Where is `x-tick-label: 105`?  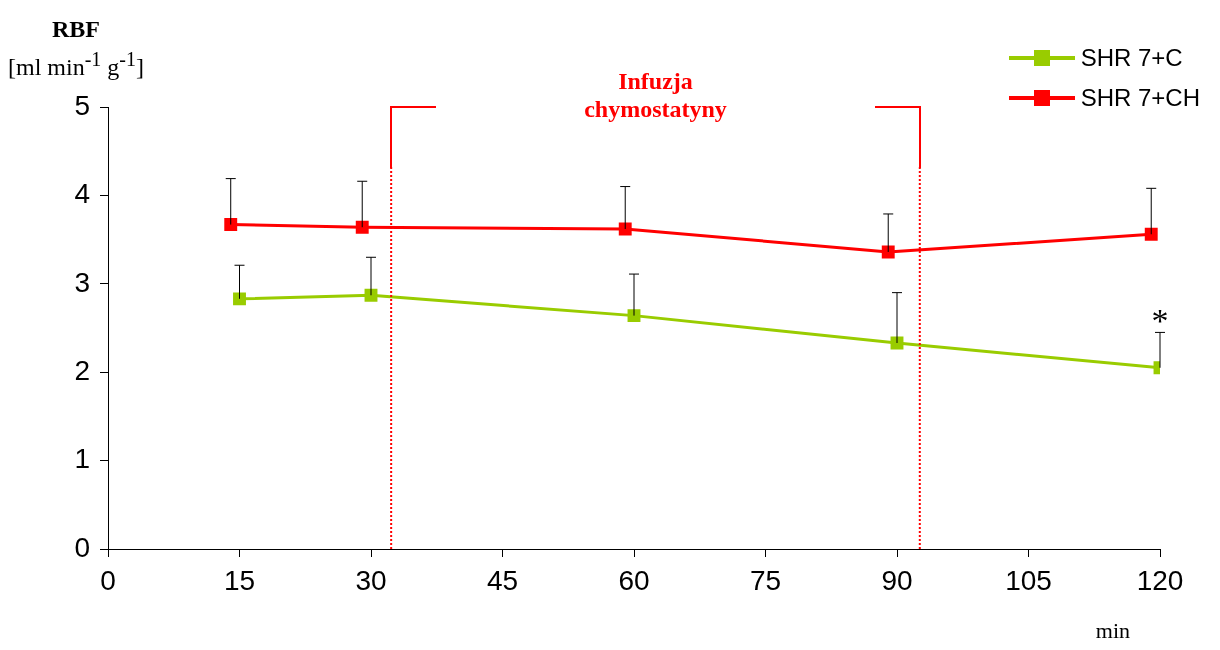
x-tick-label: 105 is located at coordinates (1028, 580).